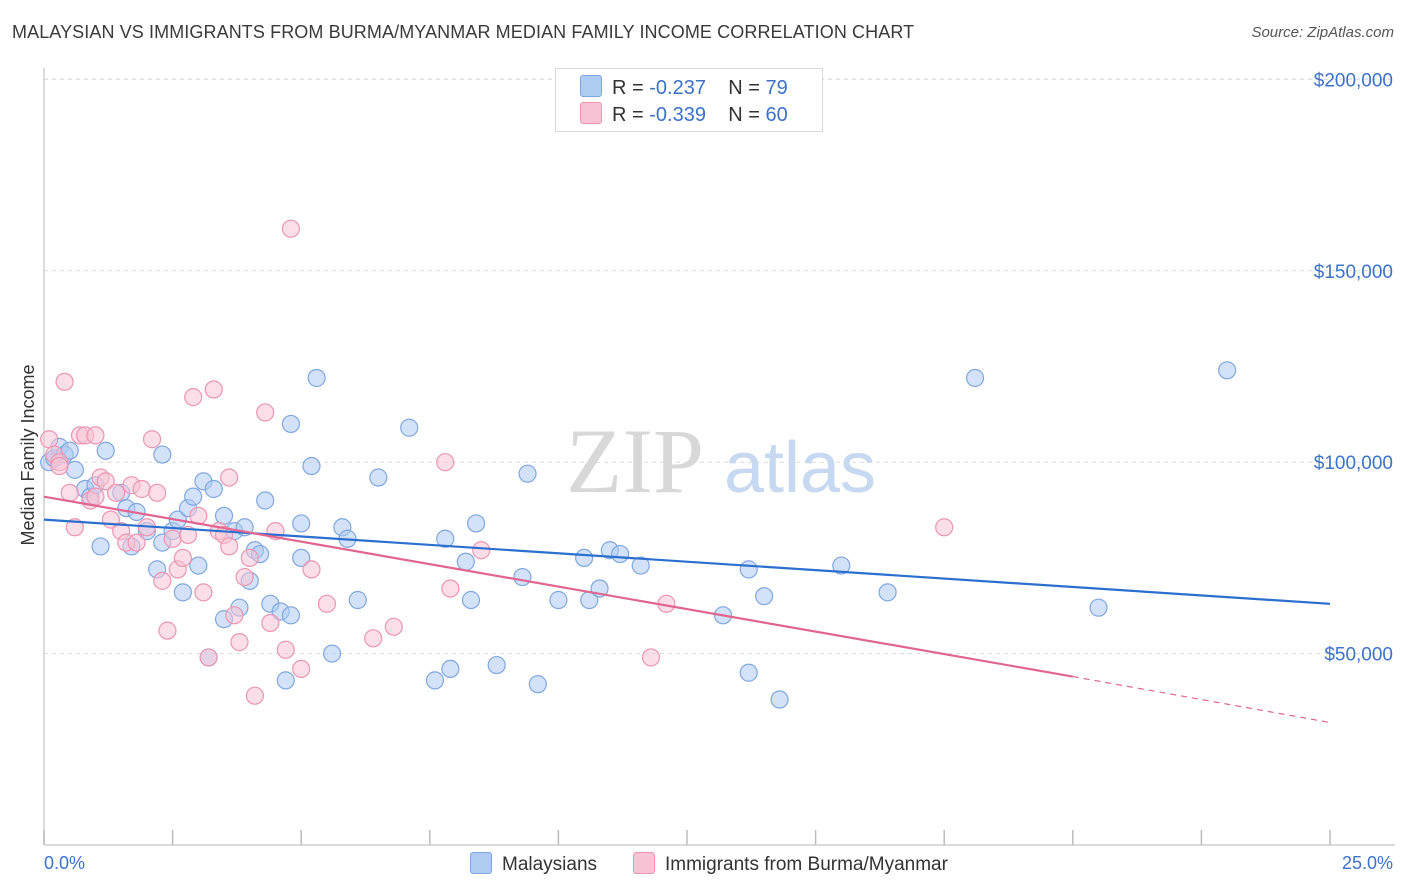  Describe the element at coordinates (628, 115) in the screenshot. I see `r-label: R =` at that location.